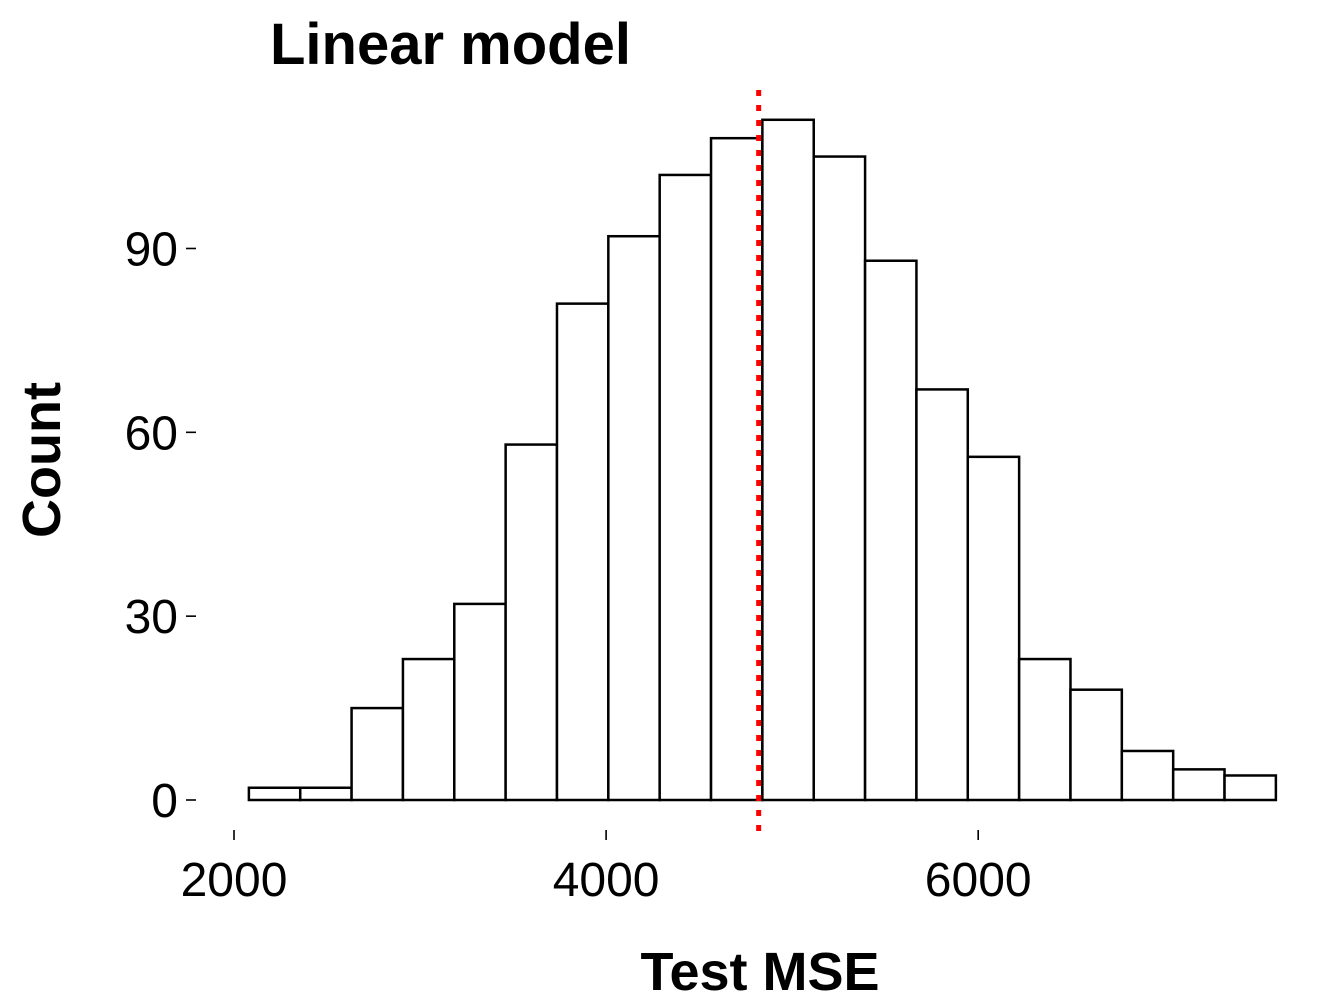 The width and height of the screenshot is (1344, 1008). What do you see at coordinates (151, 617) in the screenshot?
I see `y-tick-label: 30` at bounding box center [151, 617].